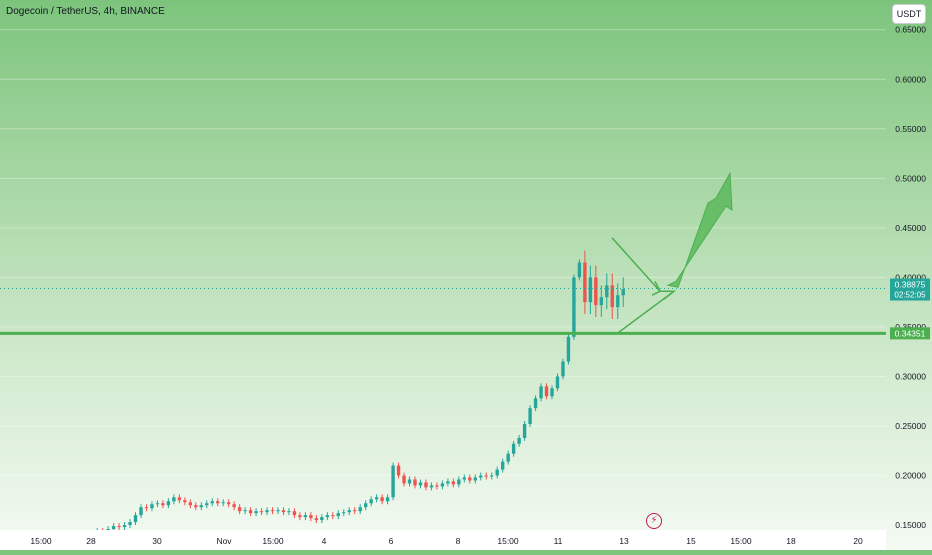  Describe the element at coordinates (654, 521) in the screenshot. I see `flash-icon: ⚡` at that location.